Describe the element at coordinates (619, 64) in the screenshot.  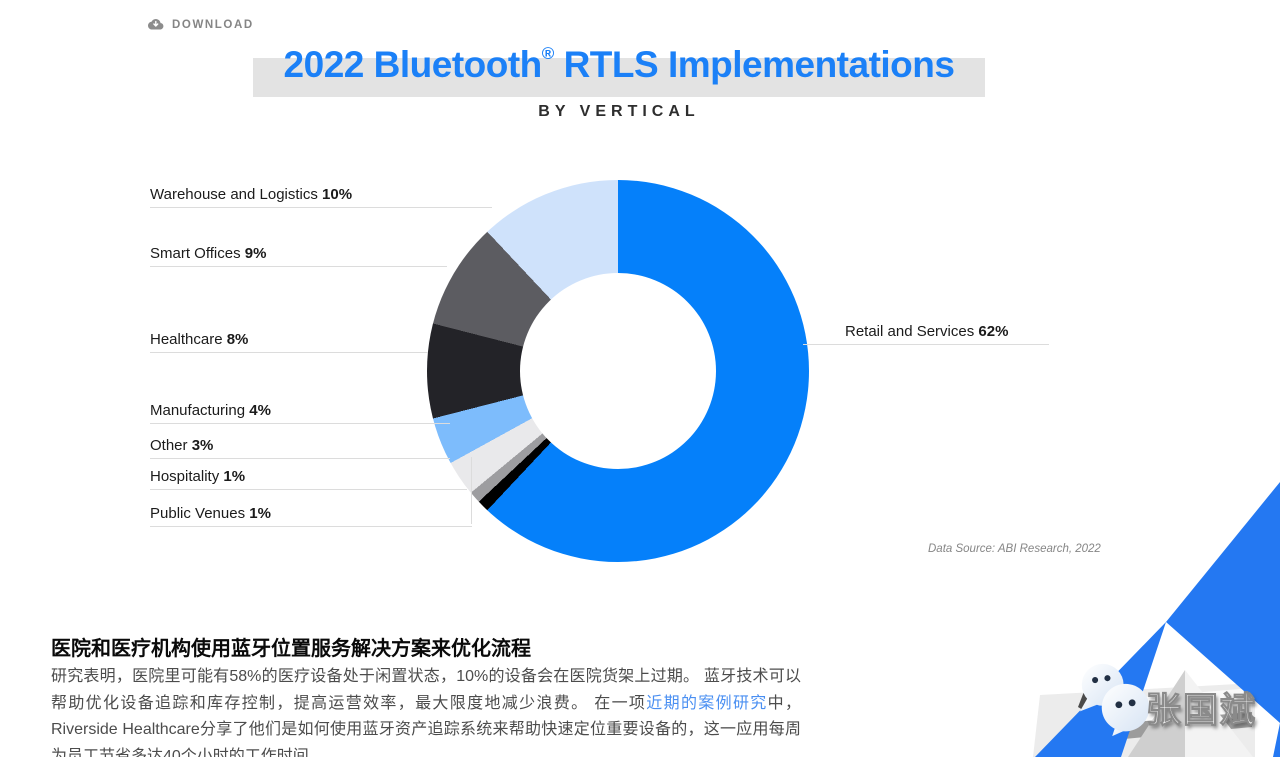
I see `chart-title: 2022 Bluetooth® RTLS Implementations` at that location.